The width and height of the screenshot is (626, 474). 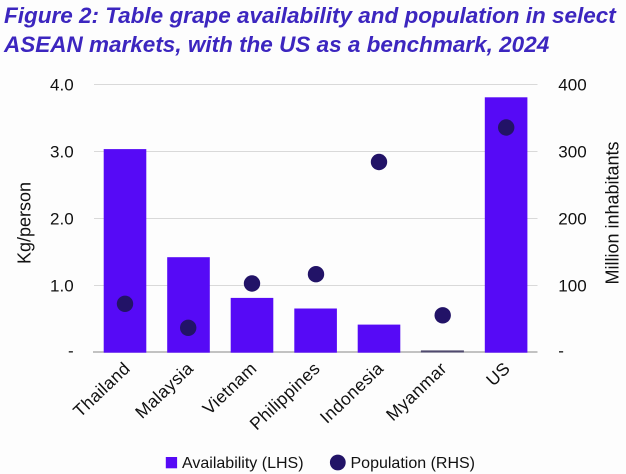 I want to click on svg-text: Myanmar, so click(x=416, y=391).